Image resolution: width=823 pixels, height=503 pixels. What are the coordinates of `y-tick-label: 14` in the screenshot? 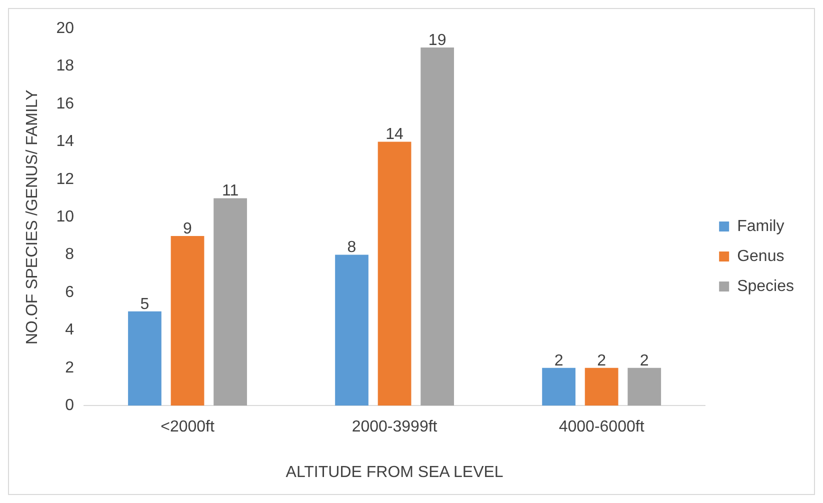 It's located at (65, 141).